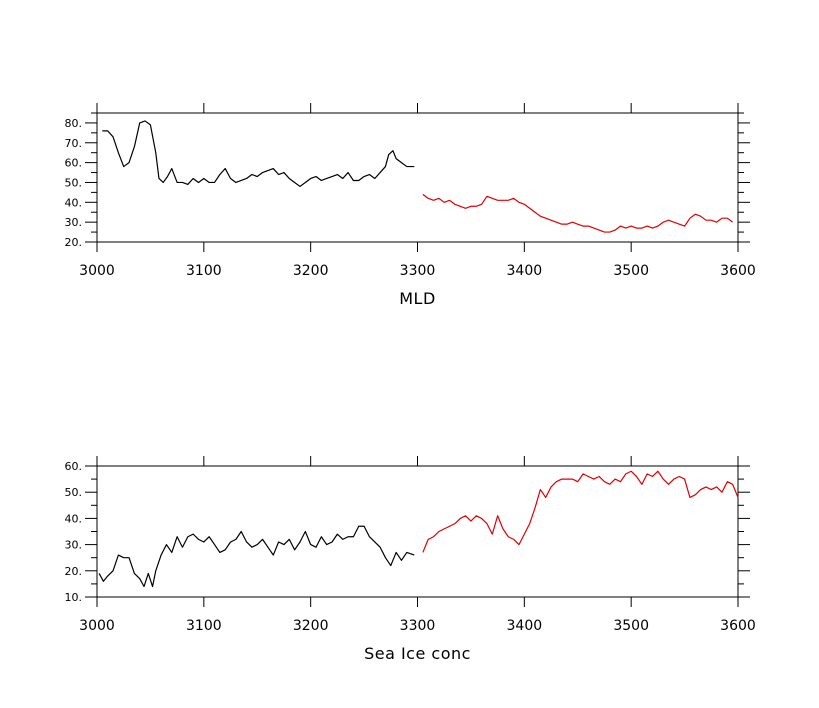 The image size is (819, 708). Describe the element at coordinates (74, 597) in the screenshot. I see `y-tick-label: 10.` at that location.